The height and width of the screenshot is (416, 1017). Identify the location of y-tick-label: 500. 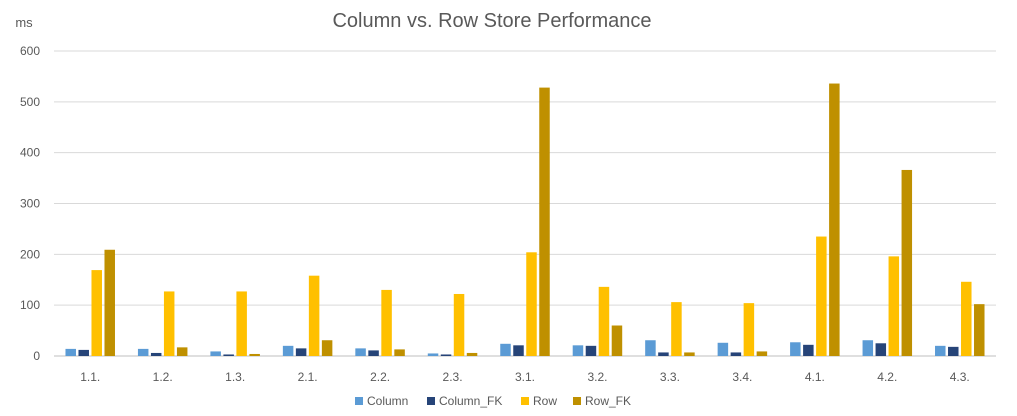
(30, 102).